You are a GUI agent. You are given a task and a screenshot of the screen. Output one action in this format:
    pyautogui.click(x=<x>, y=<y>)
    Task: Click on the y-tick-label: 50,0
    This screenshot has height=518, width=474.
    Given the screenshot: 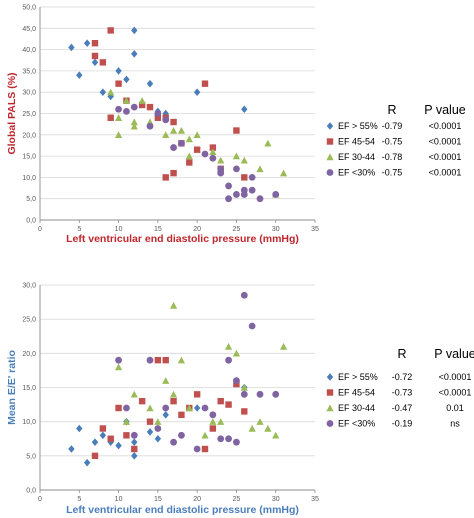 What is the action you would take?
    pyautogui.click(x=29, y=8)
    